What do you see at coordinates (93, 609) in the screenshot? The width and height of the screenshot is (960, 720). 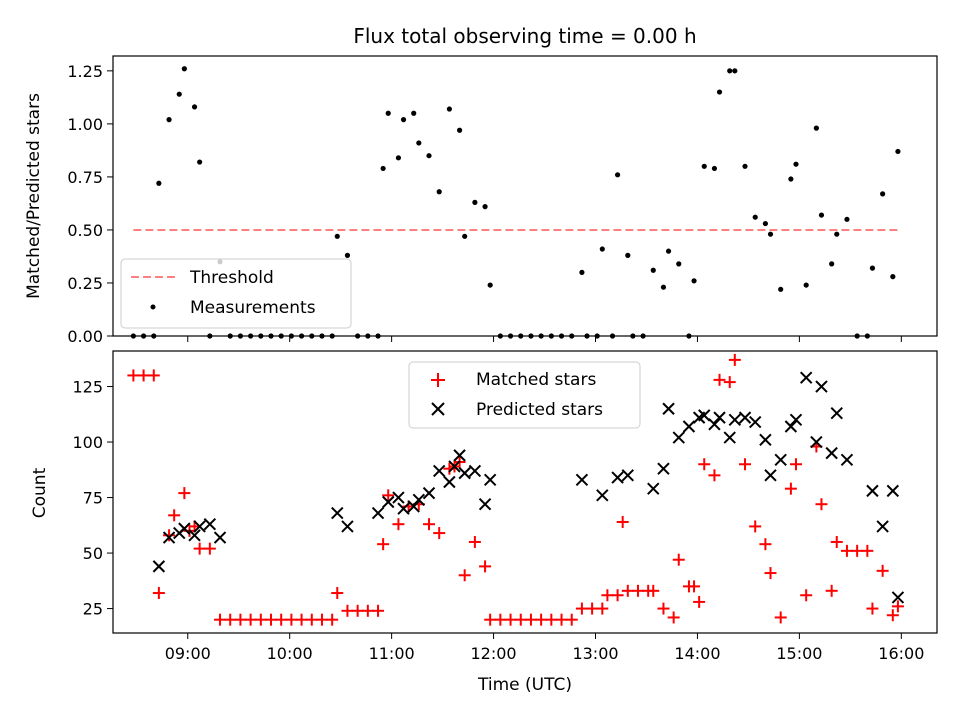 I see `bottom-y-tick-label: 25` at bounding box center [93, 609].